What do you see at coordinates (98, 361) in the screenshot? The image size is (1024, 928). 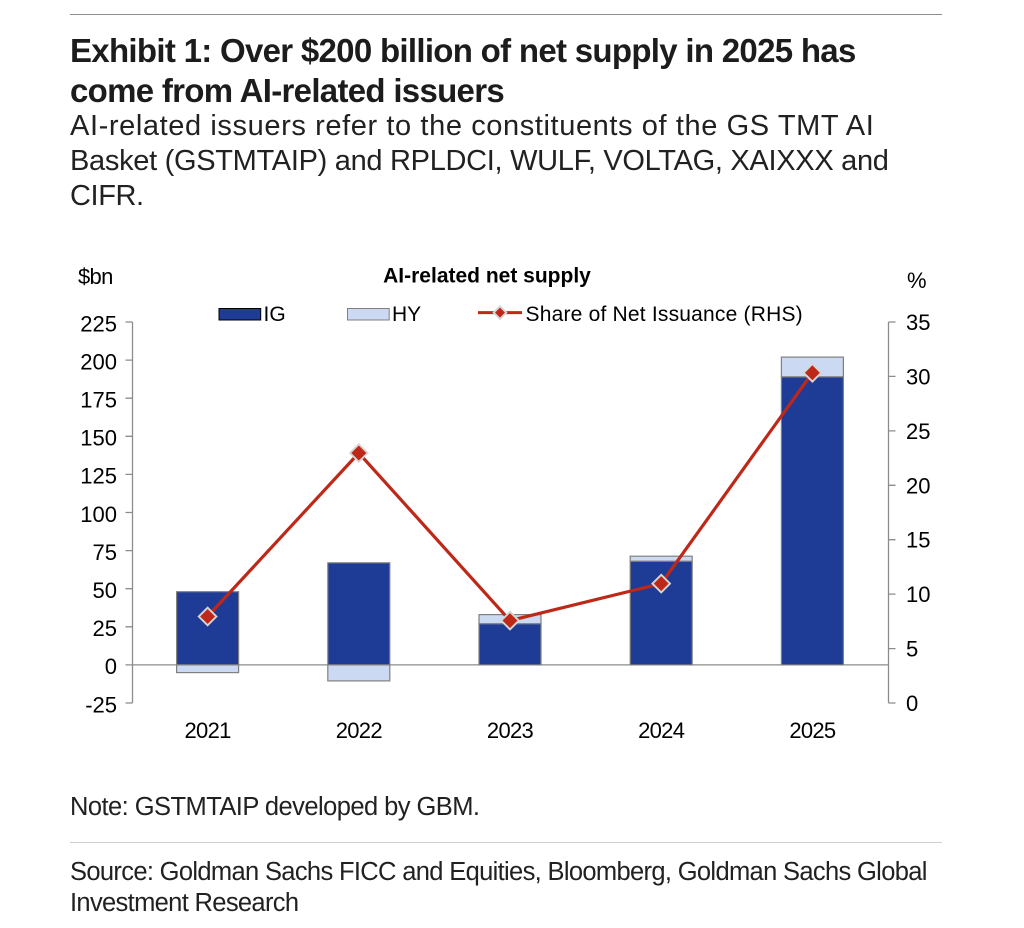 I see `svg-text: 200` at bounding box center [98, 361].